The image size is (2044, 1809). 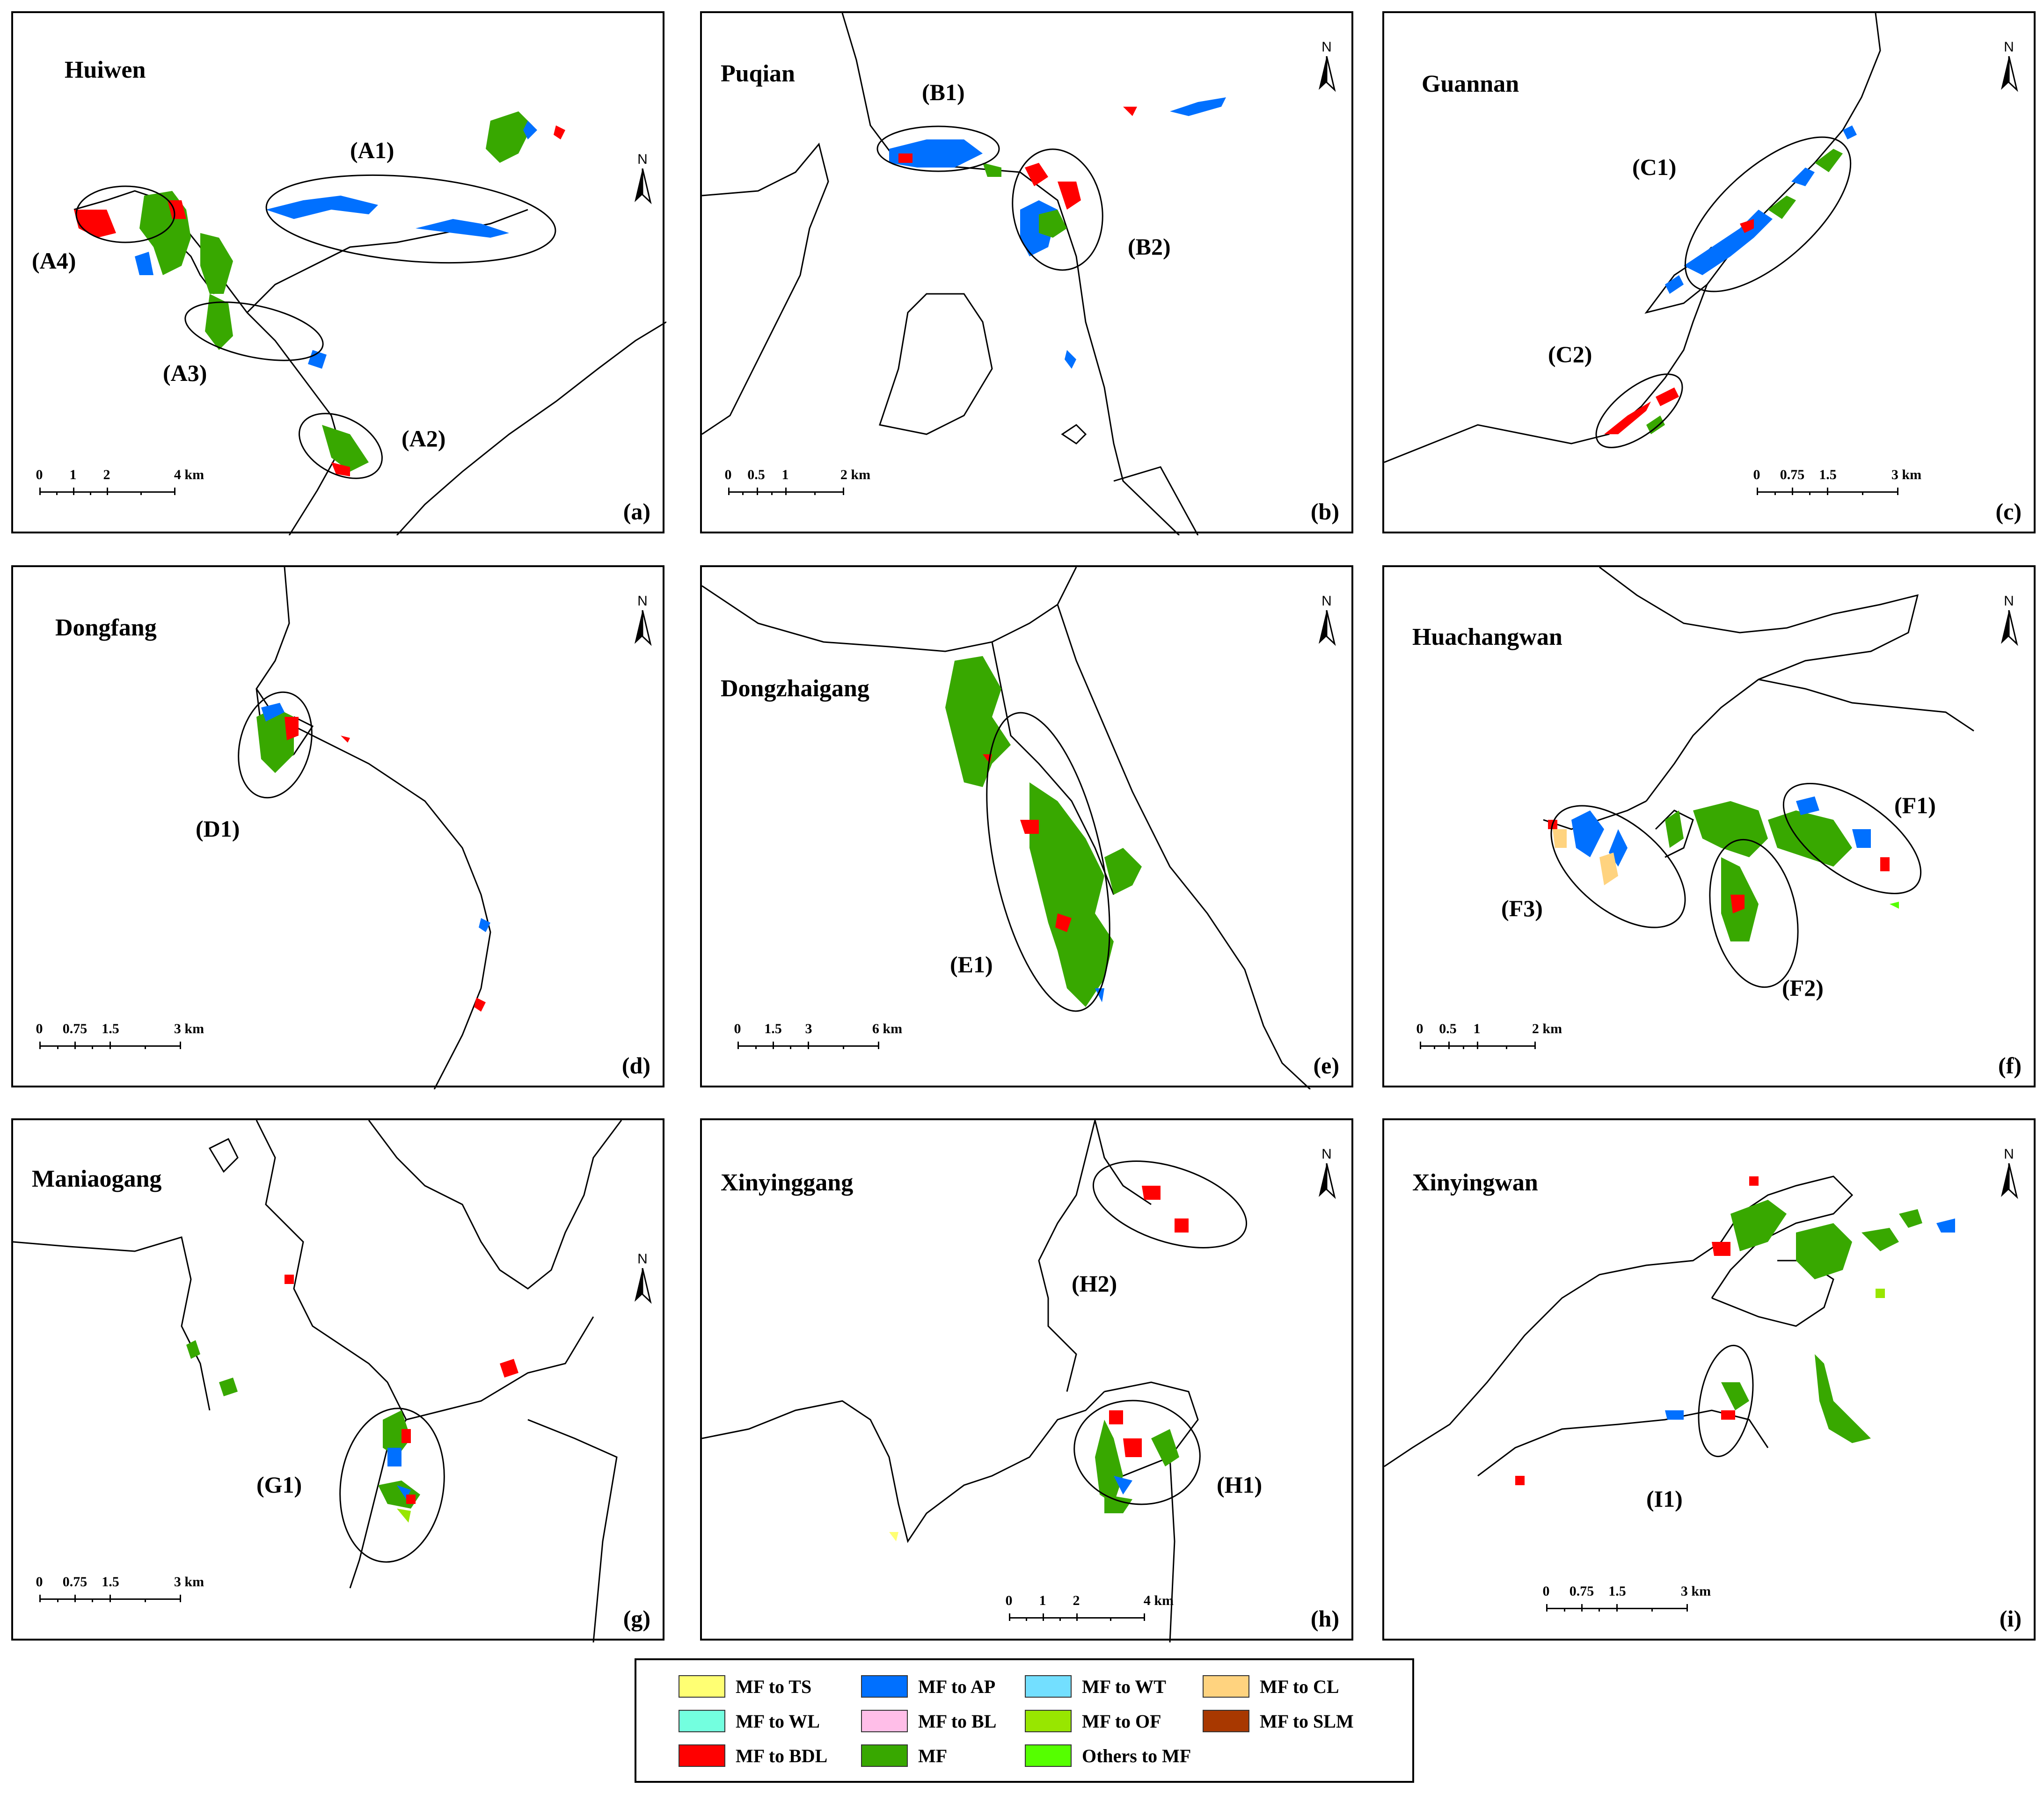 I want to click on legend-label: MF to AP, so click(x=957, y=1686).